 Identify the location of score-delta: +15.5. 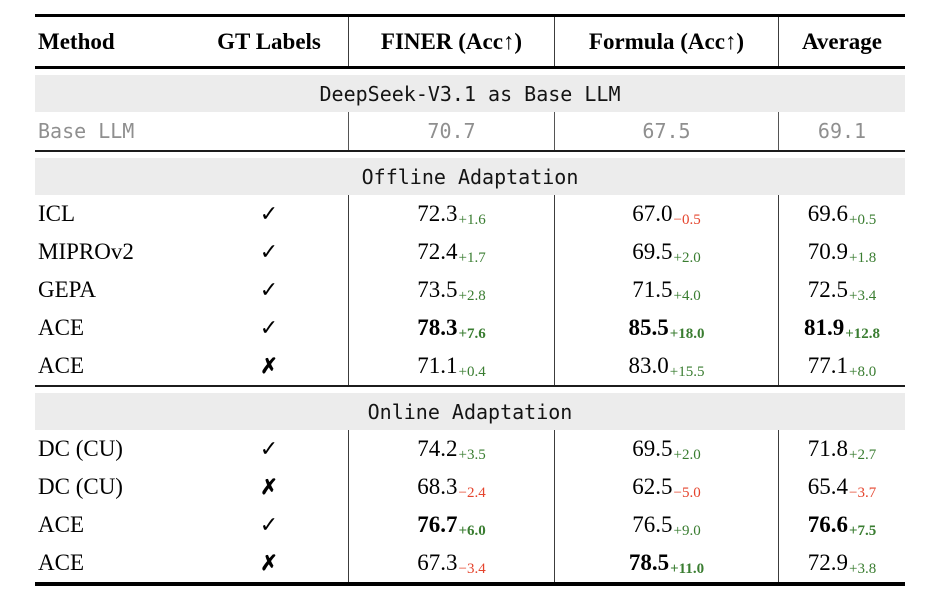
(687, 371).